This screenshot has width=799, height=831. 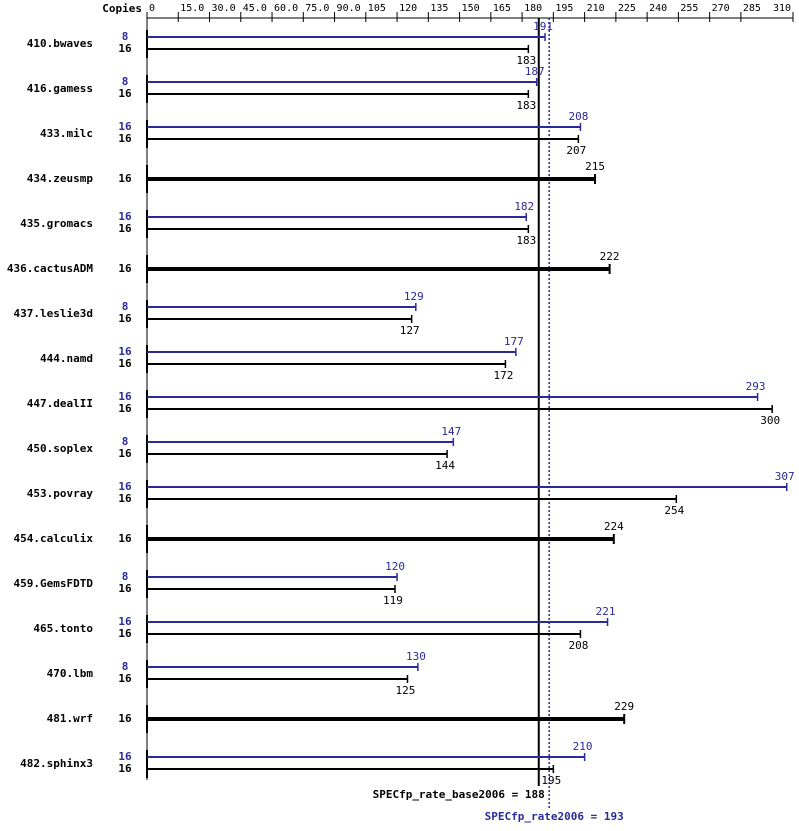 I want to click on benchmark-label: 482.sphinx3, so click(x=56, y=763).